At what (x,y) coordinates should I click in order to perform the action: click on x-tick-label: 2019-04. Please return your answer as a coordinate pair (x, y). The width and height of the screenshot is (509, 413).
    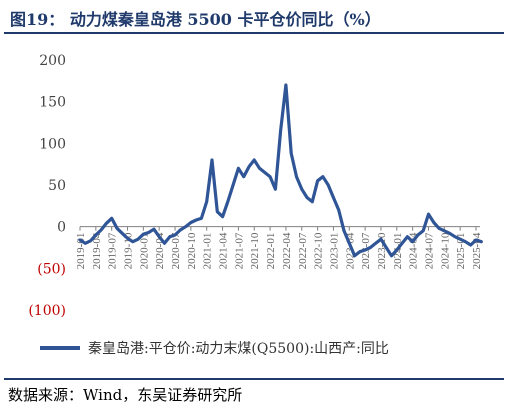
    Looking at the image, I should click on (97, 250).